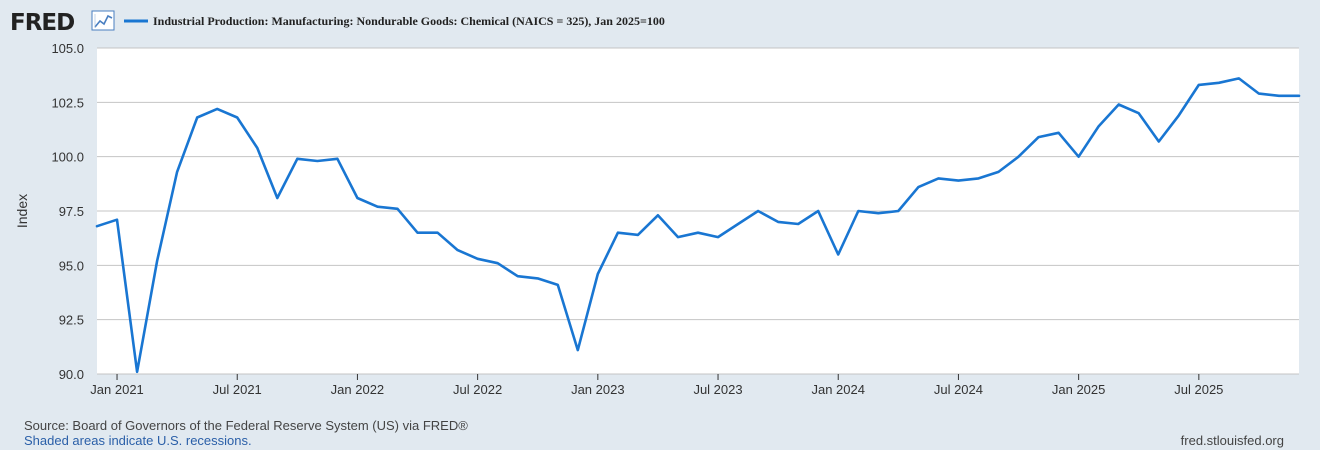 The height and width of the screenshot is (450, 1320). I want to click on x-tick-label: Jul 2023, so click(717, 389).